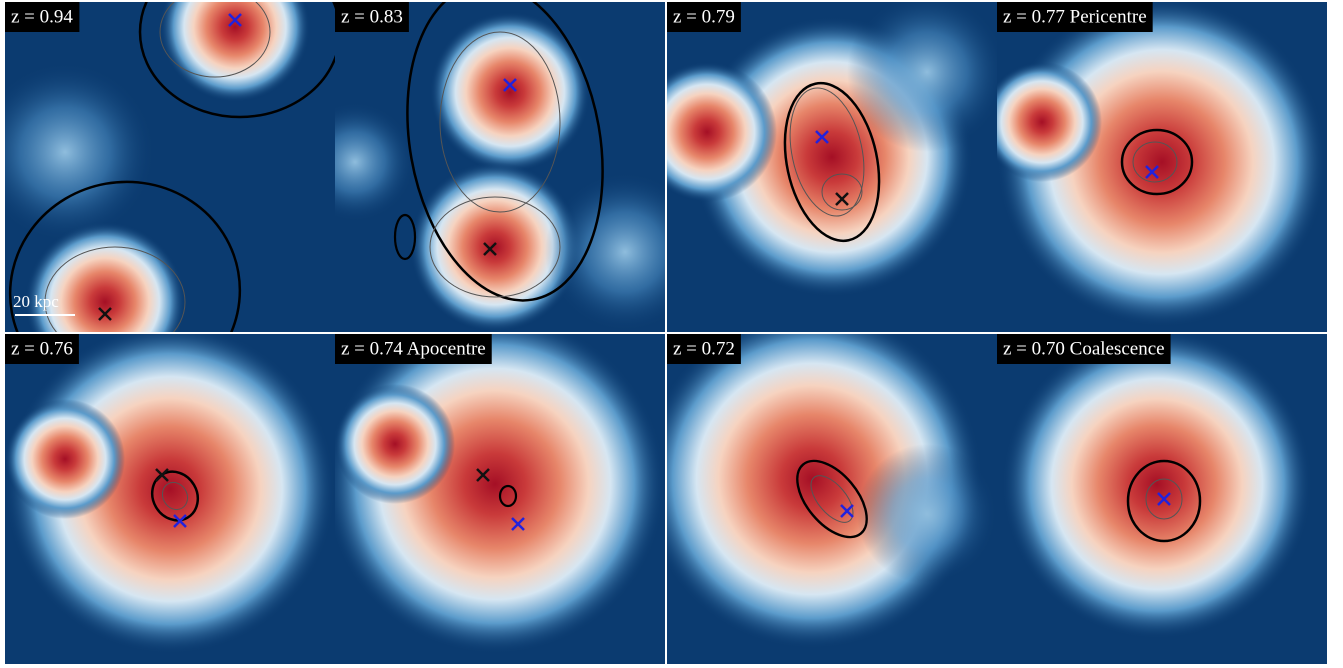 Image resolution: width=1343 pixels, height=668 pixels. I want to click on panel-label: z = 0.74 Apocentre, so click(413, 348).